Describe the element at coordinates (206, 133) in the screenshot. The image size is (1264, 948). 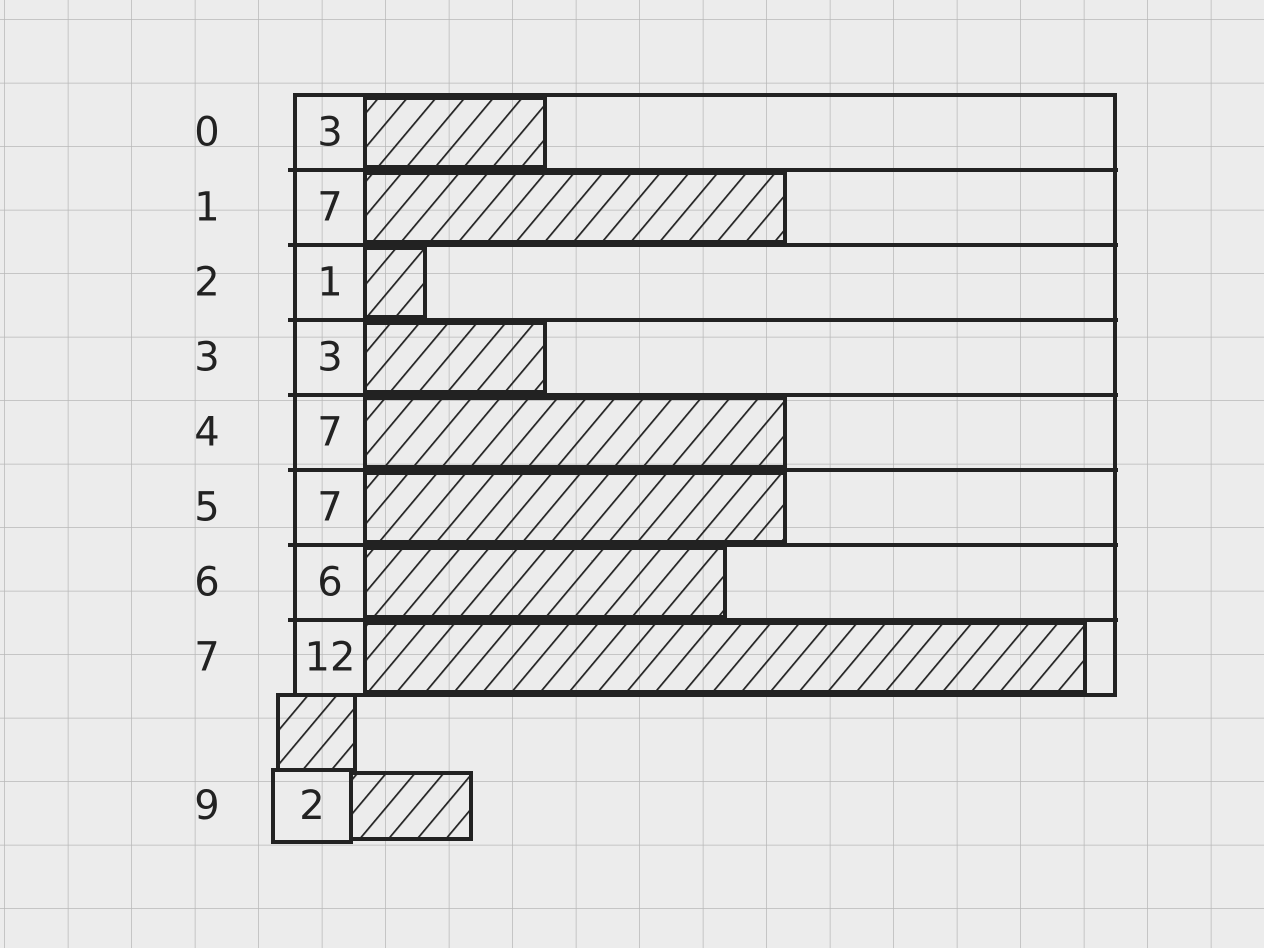
I see `category-label: 0` at that location.